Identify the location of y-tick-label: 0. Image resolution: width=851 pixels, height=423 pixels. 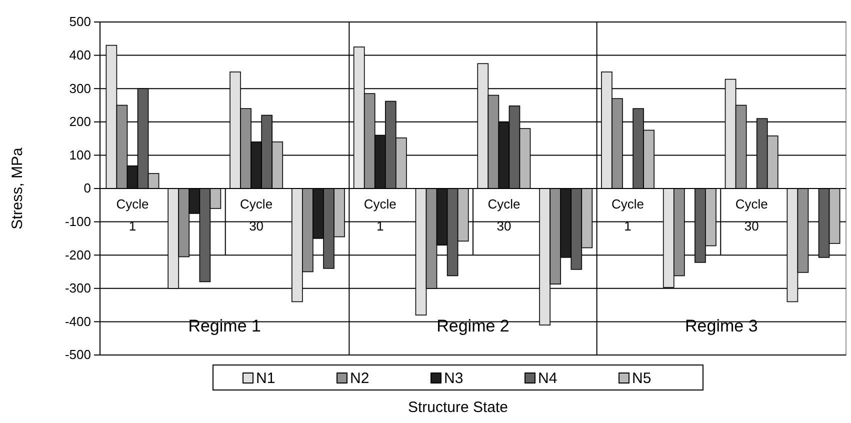
(87, 188).